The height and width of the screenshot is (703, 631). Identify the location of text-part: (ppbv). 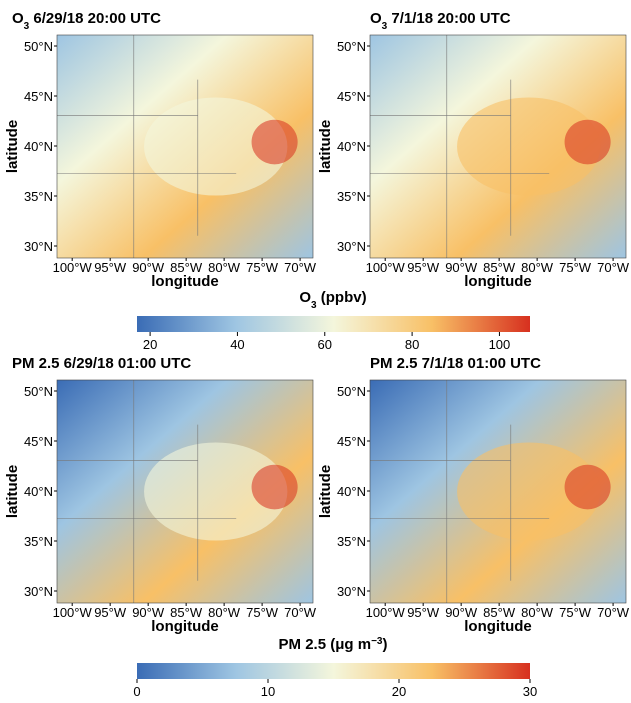
(342, 297).